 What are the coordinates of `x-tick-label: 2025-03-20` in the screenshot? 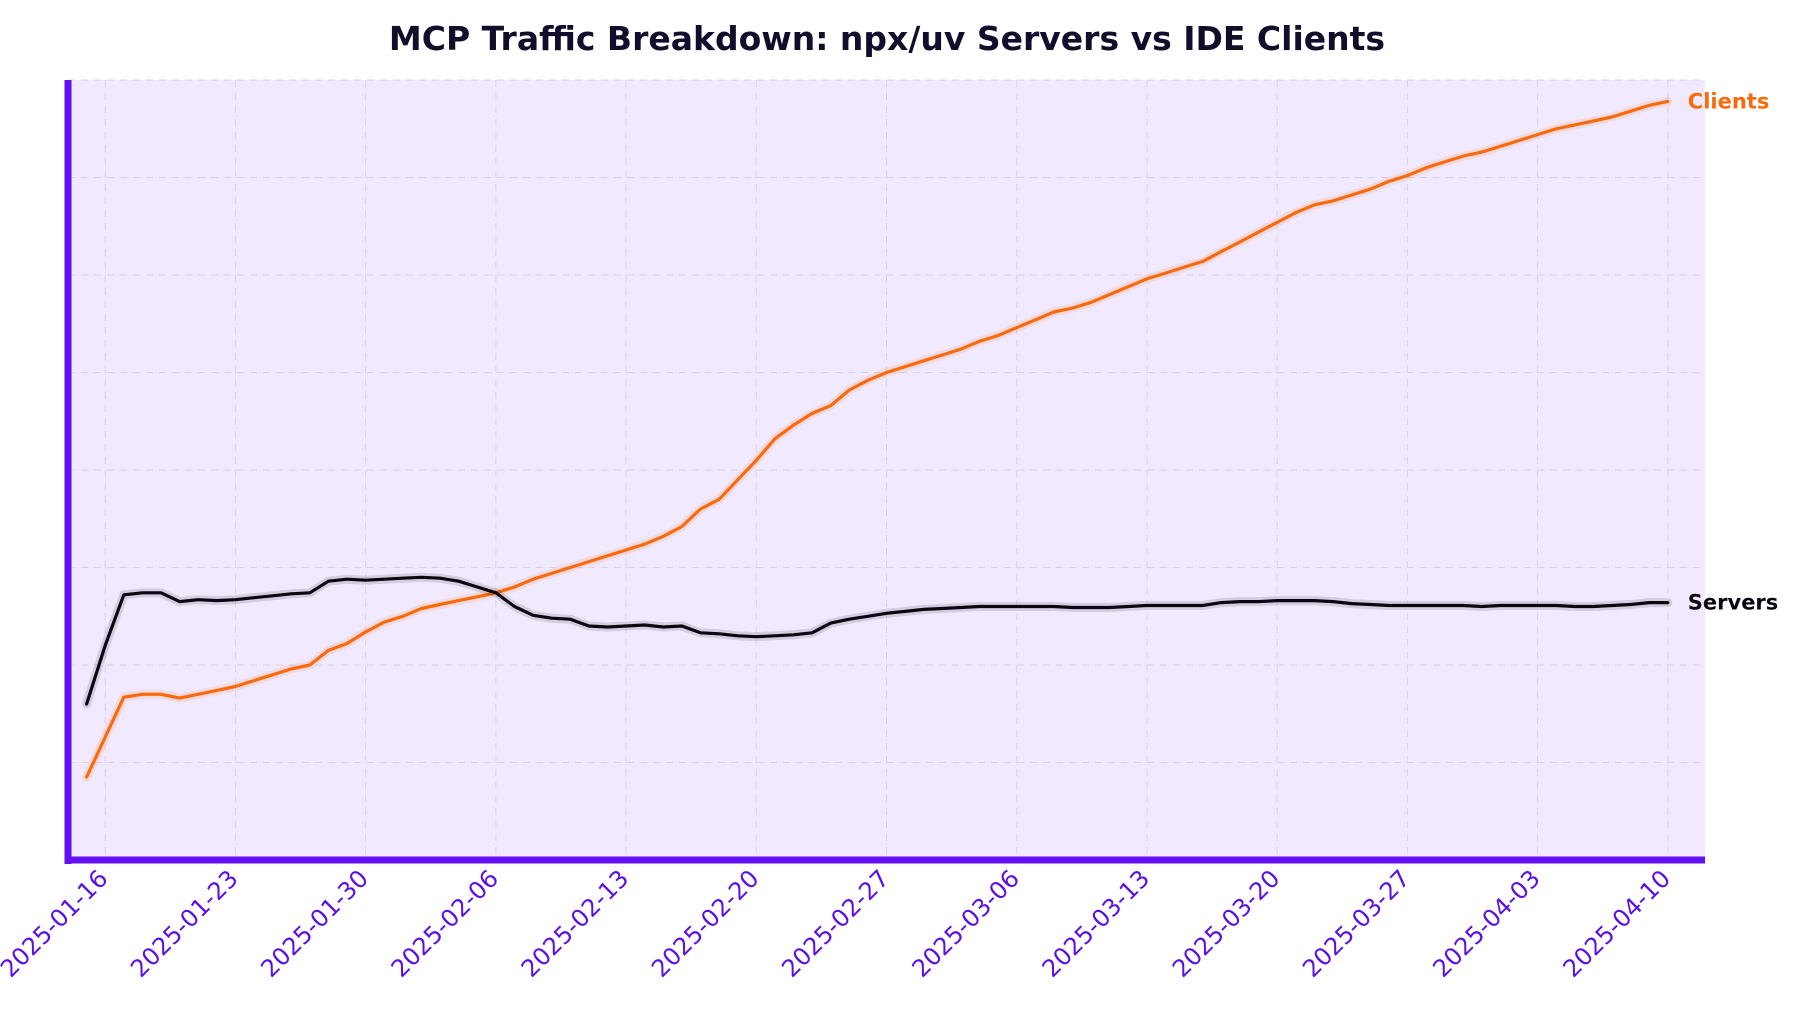 It's located at (1226, 923).